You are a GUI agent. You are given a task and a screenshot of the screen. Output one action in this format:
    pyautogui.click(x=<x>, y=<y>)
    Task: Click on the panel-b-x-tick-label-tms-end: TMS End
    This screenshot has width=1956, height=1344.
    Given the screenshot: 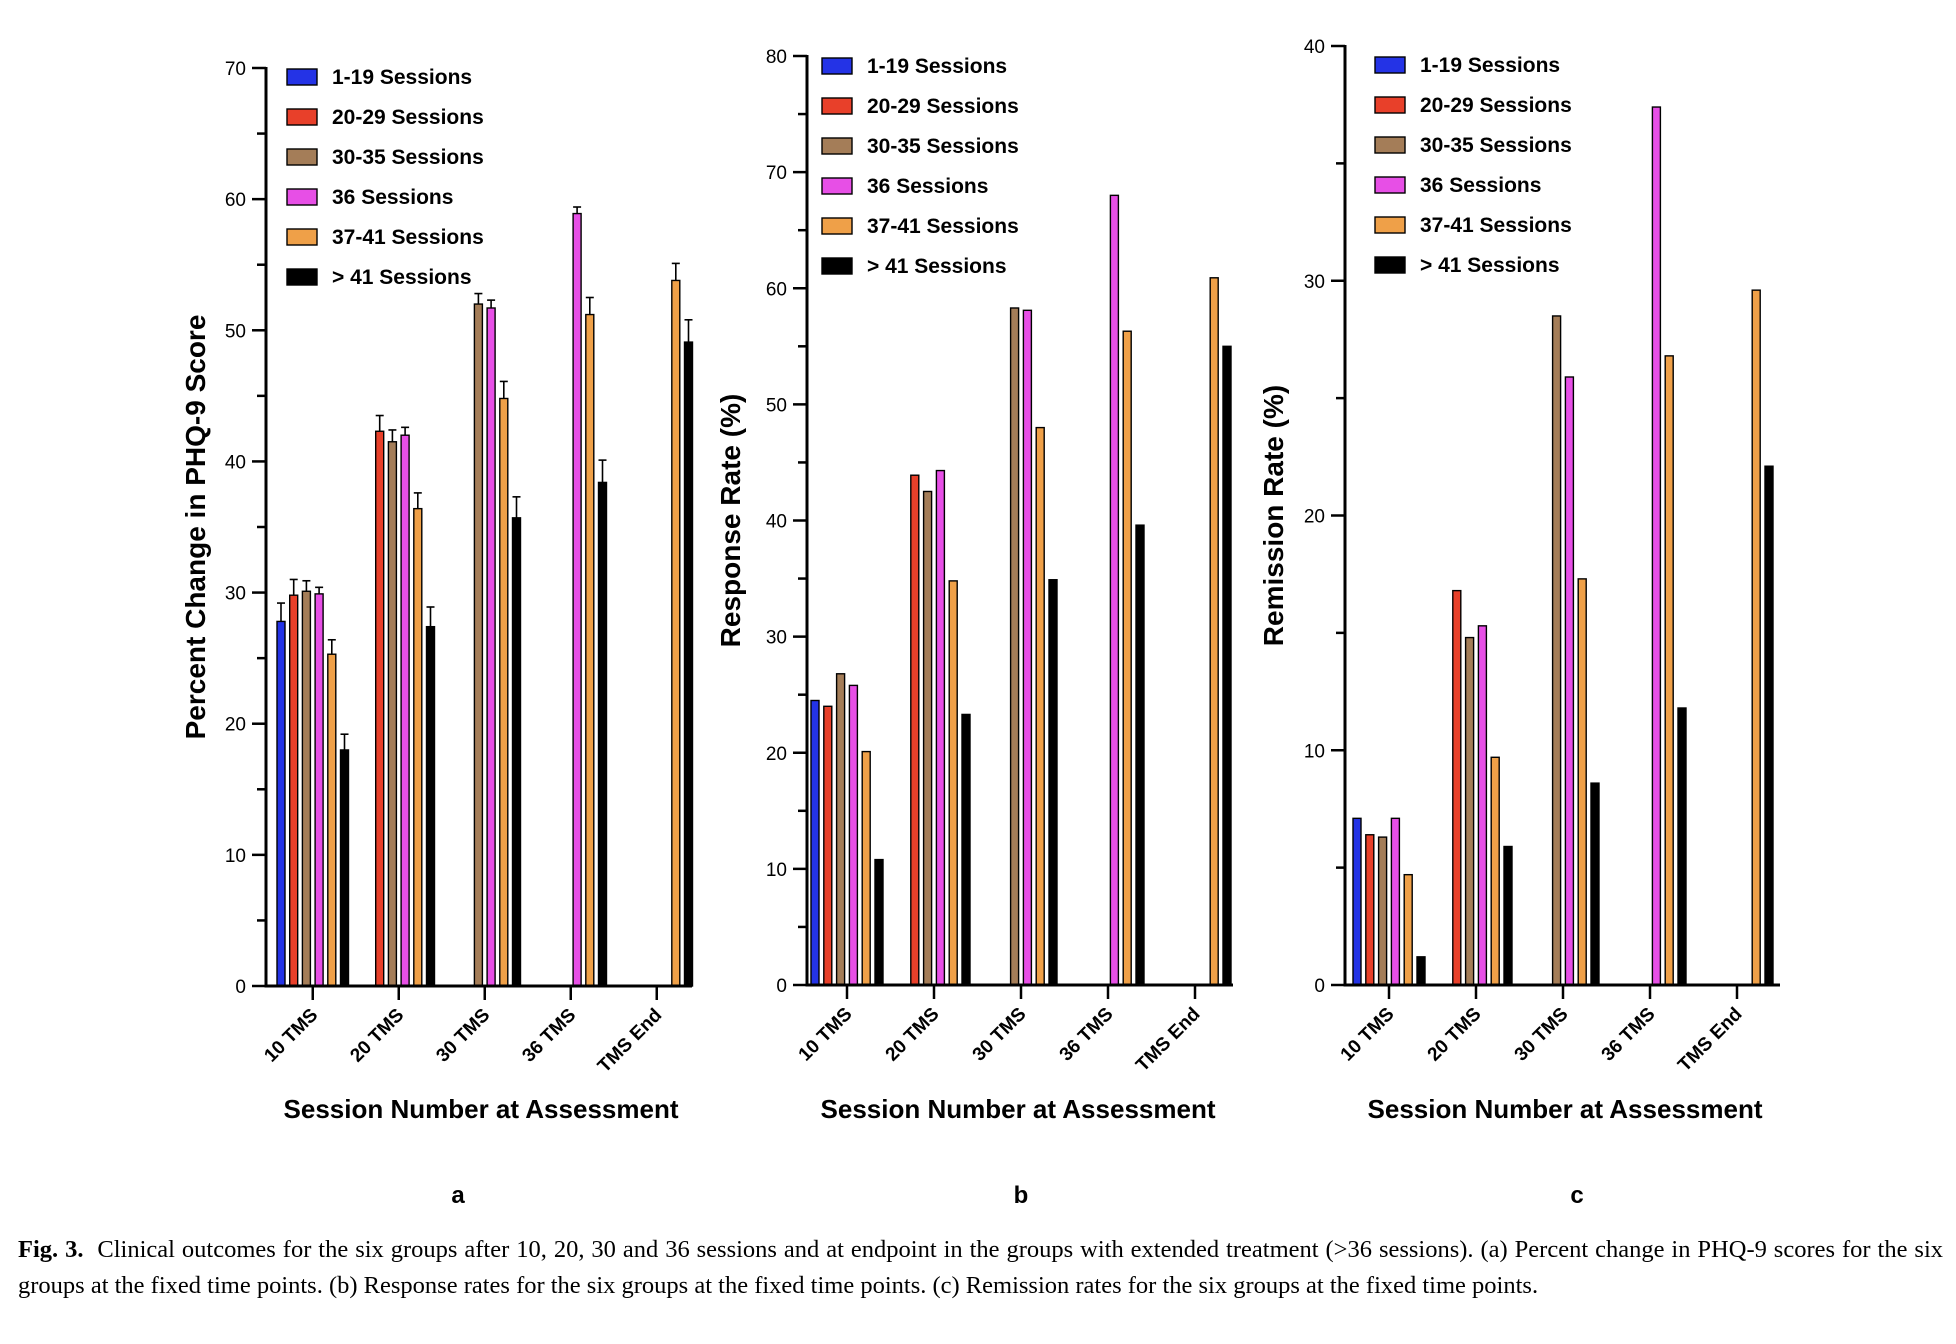 What is the action you would take?
    pyautogui.click(x=1168, y=1040)
    